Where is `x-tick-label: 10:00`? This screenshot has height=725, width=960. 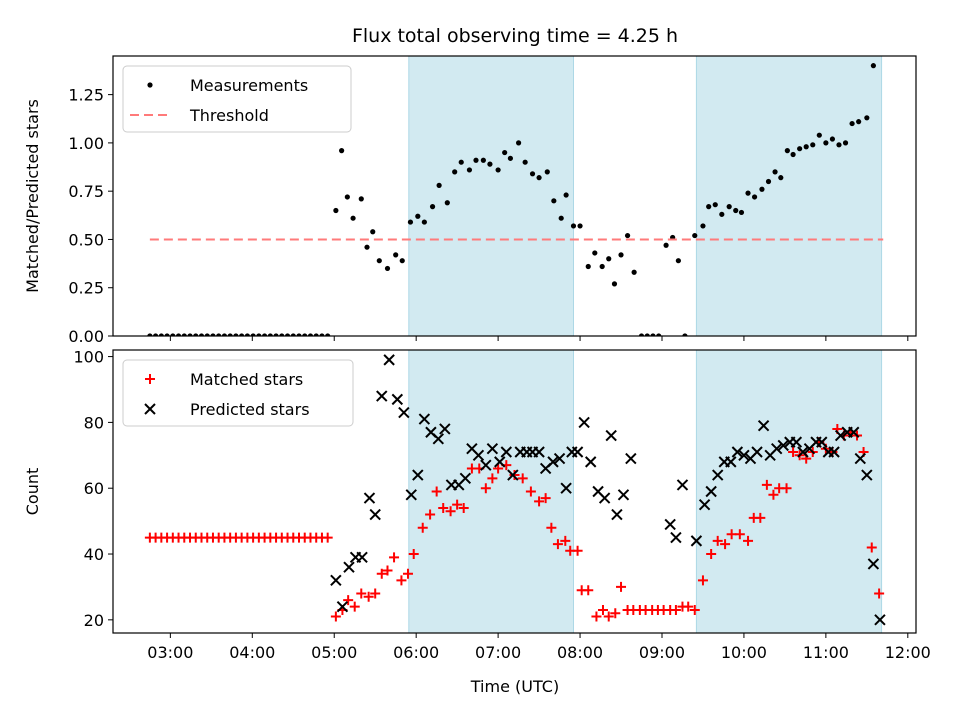
x-tick-label: 10:00 is located at coordinates (744, 652).